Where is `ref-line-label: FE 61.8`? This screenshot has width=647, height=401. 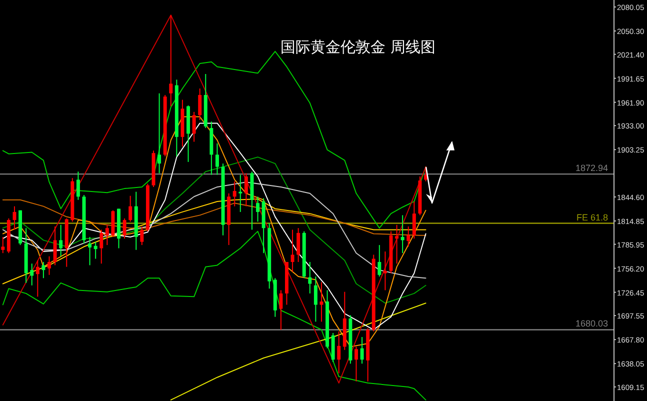 ref-line-label: FE 61.8 is located at coordinates (592, 217).